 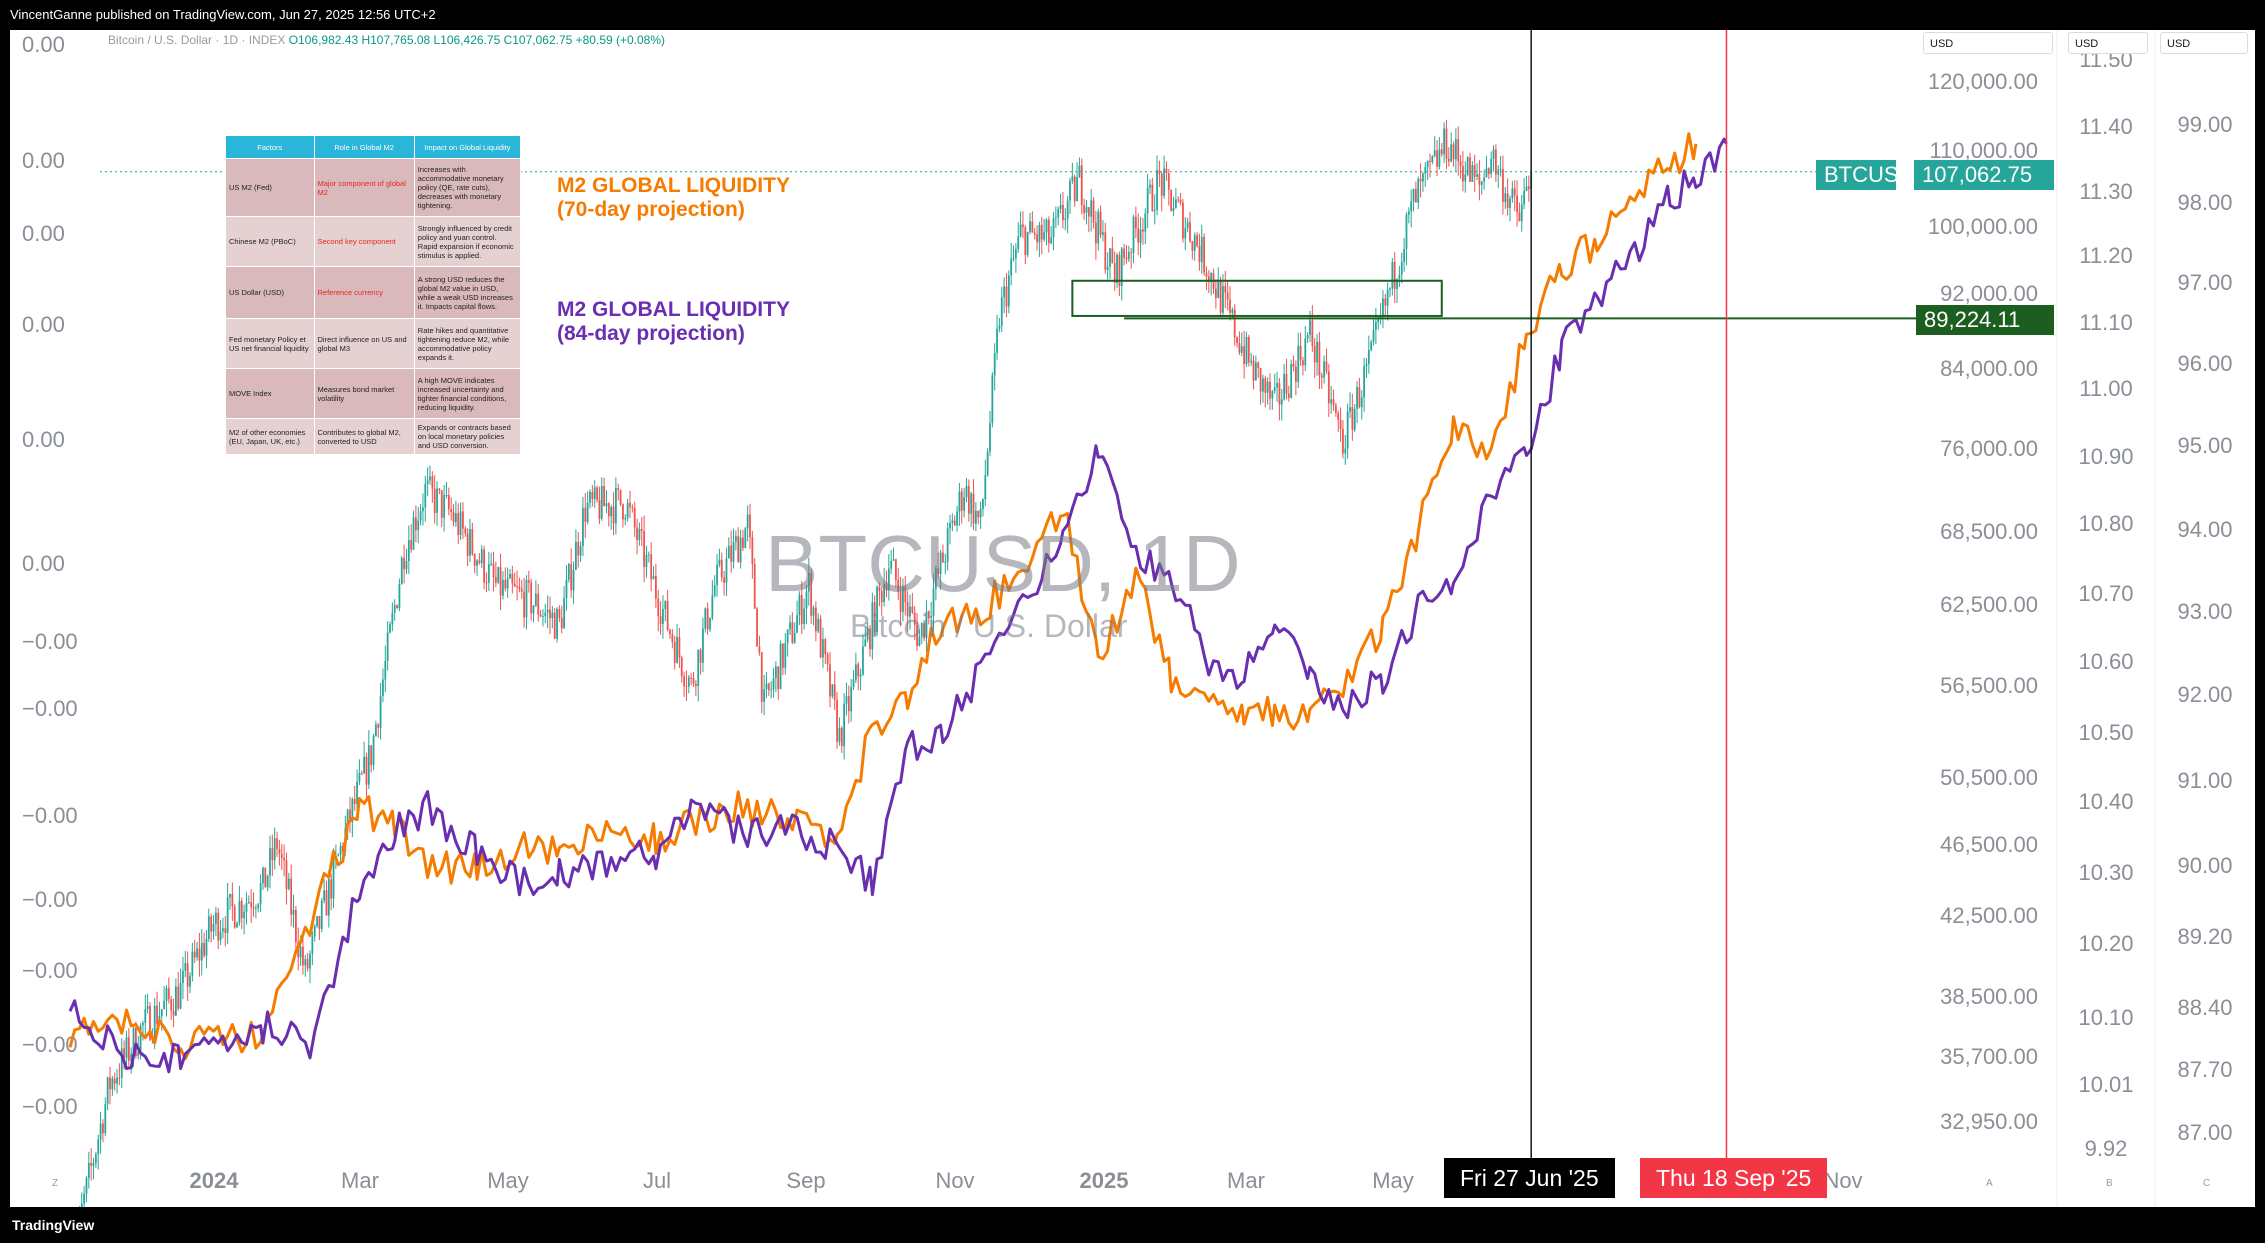 I want to click on scale-letter-a: A, so click(x=1989, y=1183).